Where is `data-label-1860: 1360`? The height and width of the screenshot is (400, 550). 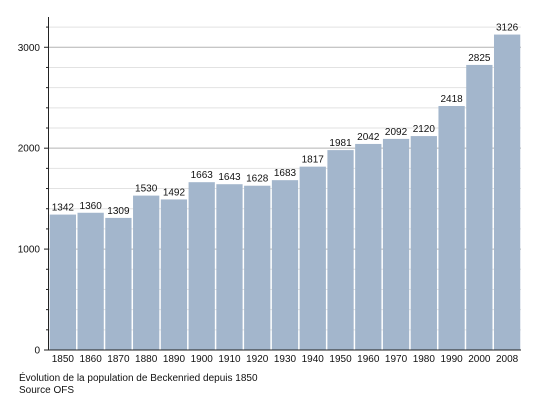
data-label-1860: 1360 is located at coordinates (91, 206).